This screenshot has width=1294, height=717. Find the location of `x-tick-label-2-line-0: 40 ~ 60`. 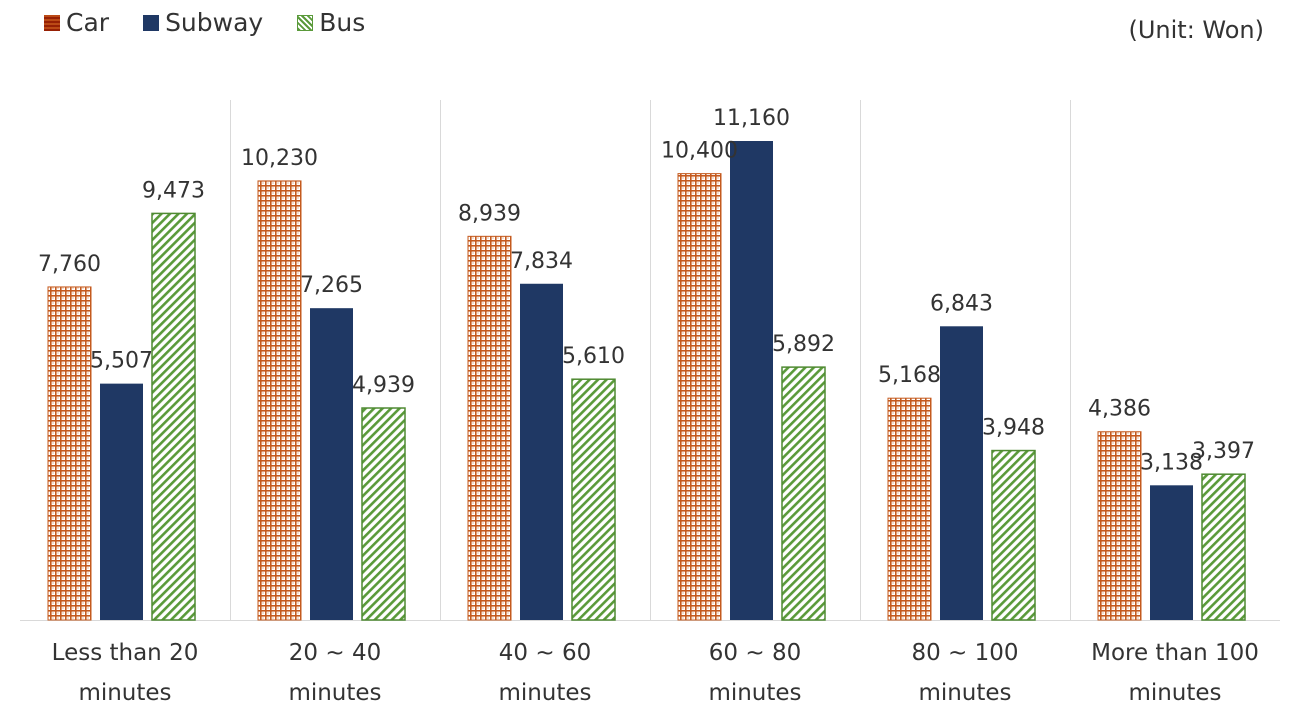

x-tick-label-2-line-0: 40 ~ 60 is located at coordinates (545, 653).